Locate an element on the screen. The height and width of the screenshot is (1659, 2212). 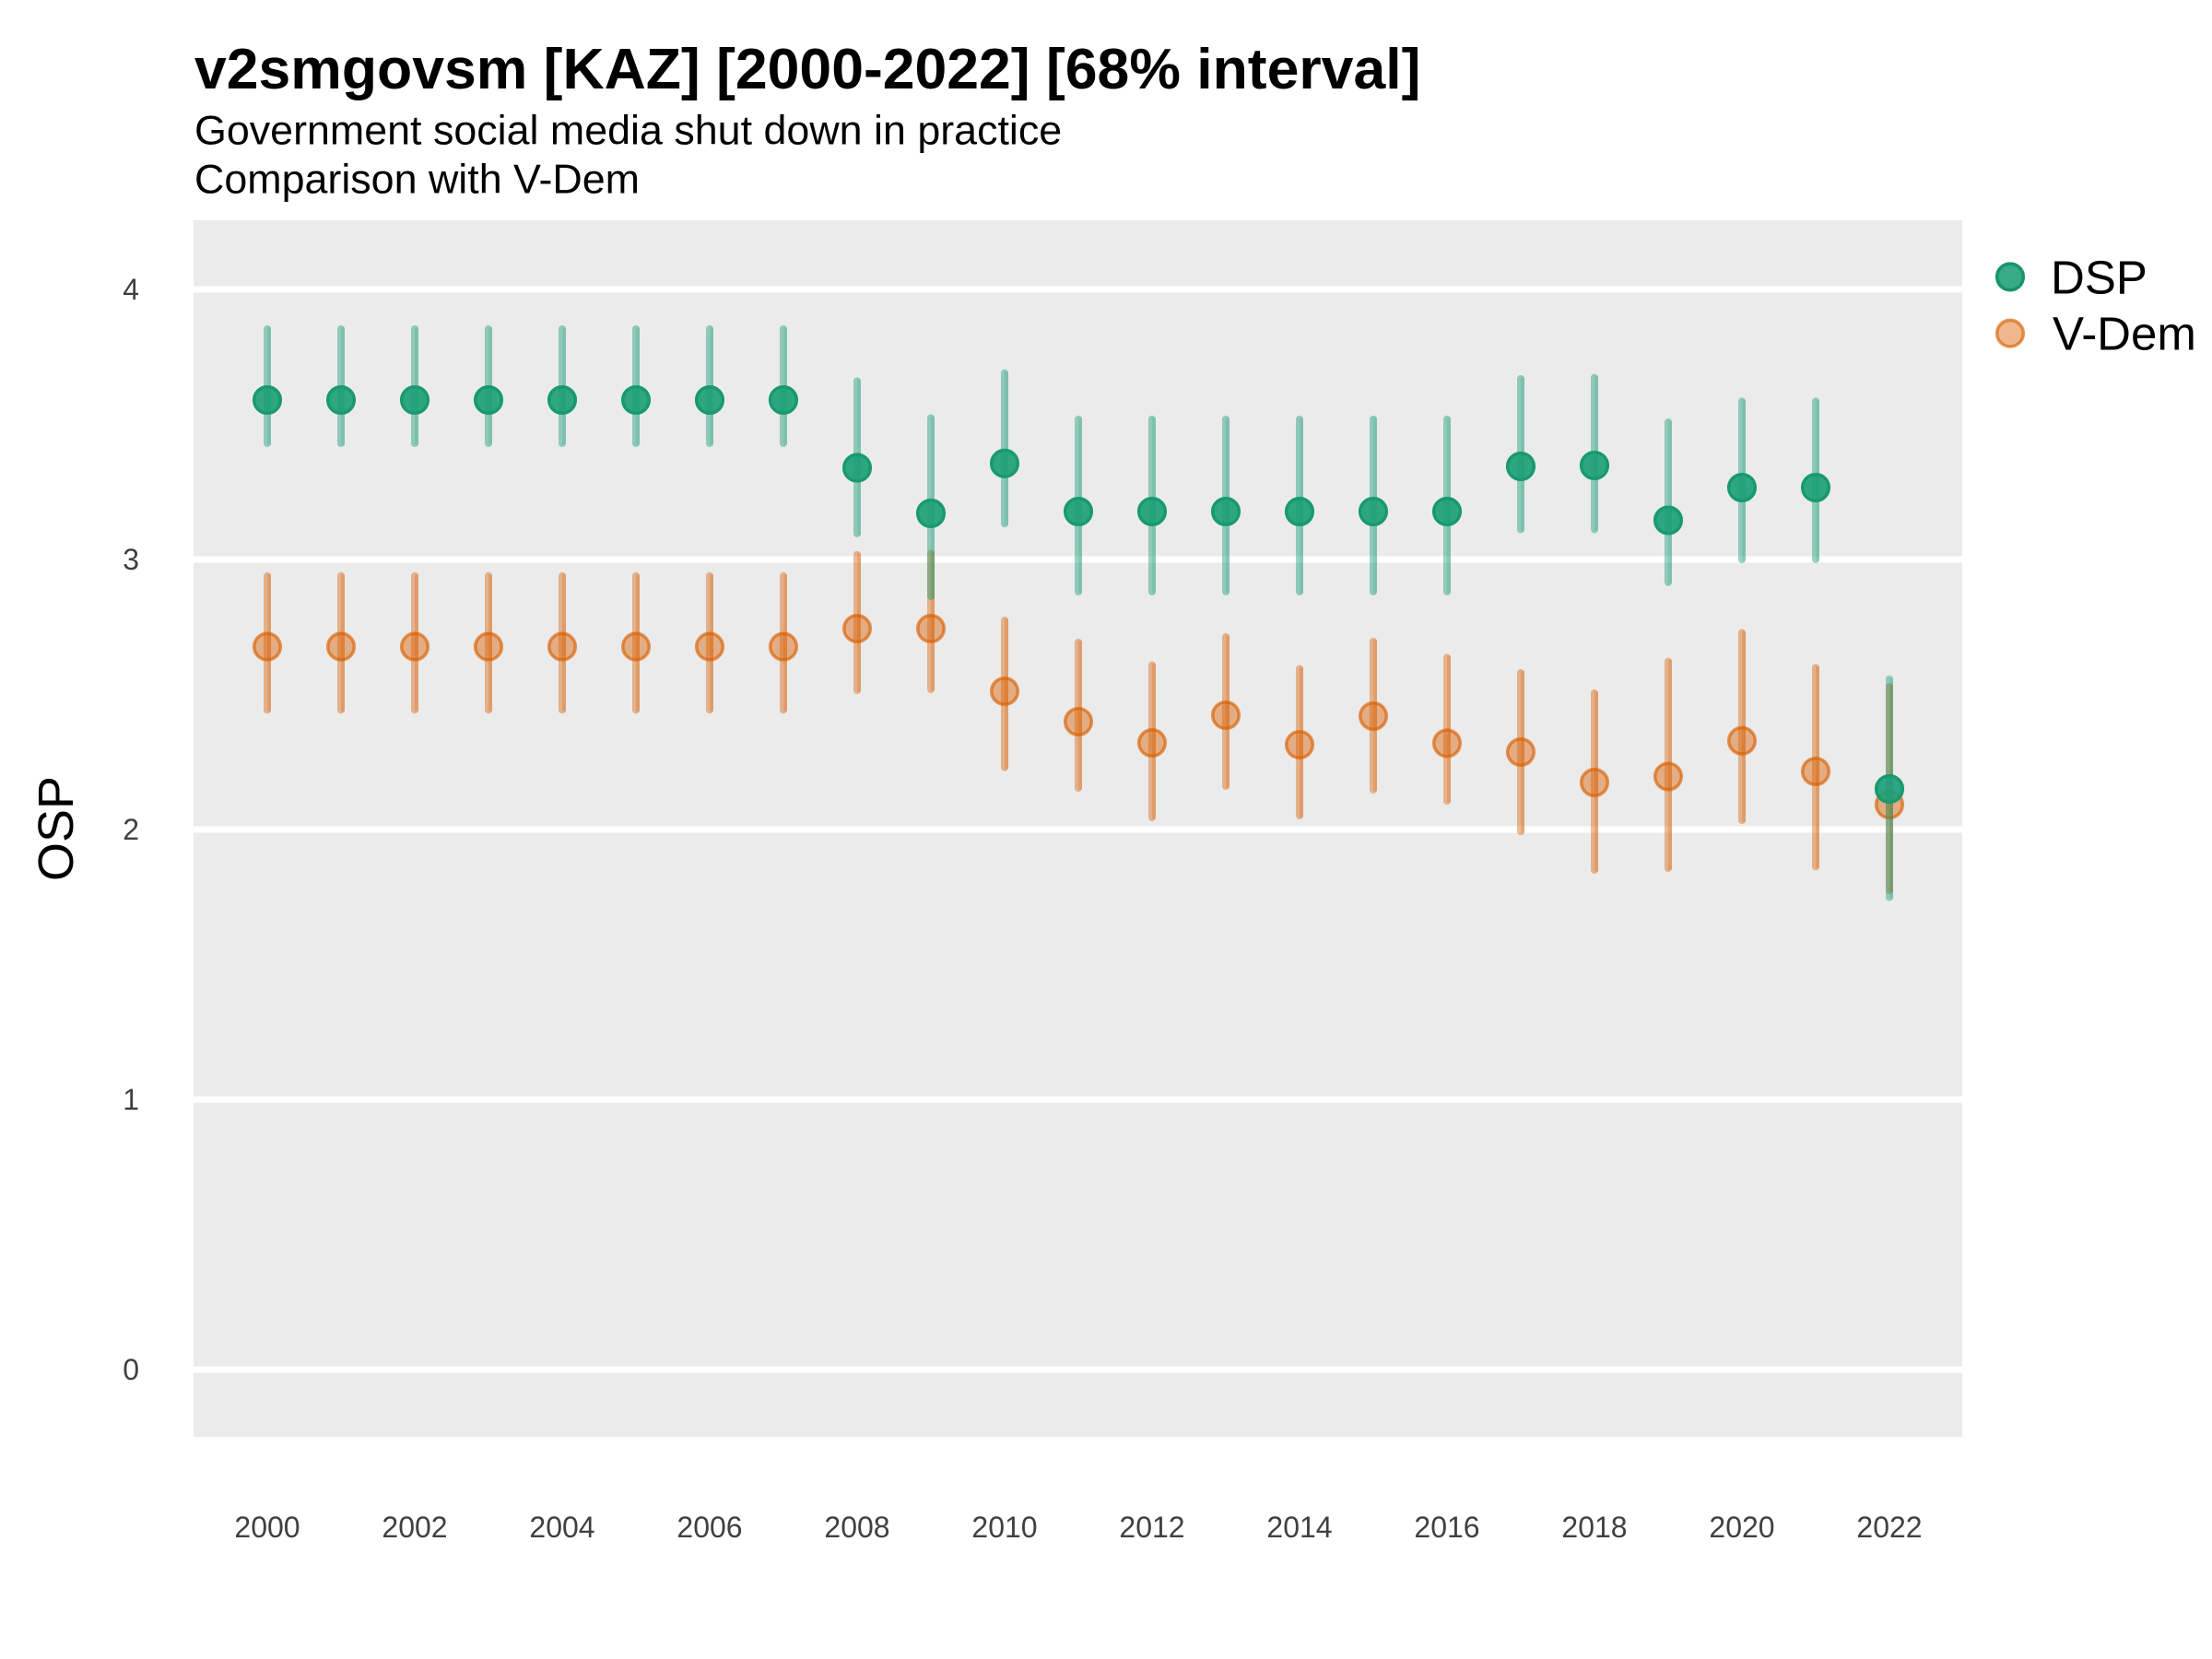
svg-text: 4 is located at coordinates (131, 289).